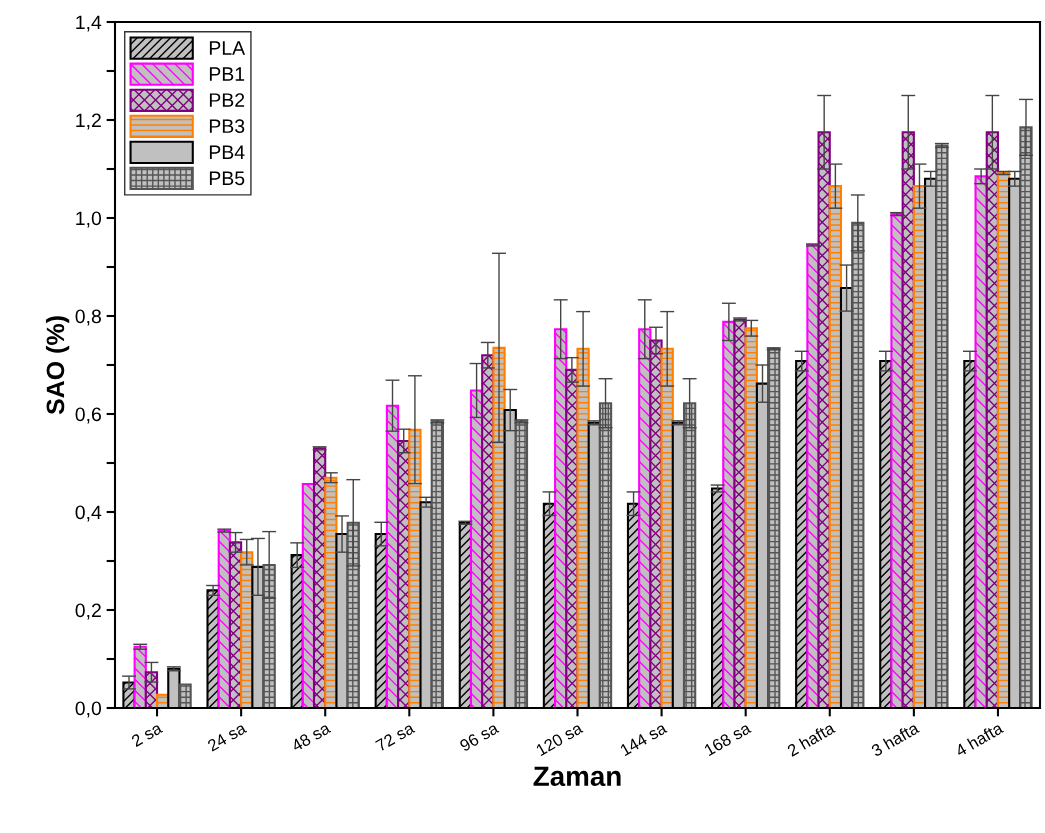 This screenshot has width=1045, height=833. I want to click on legend-label: PB2, so click(227, 100).